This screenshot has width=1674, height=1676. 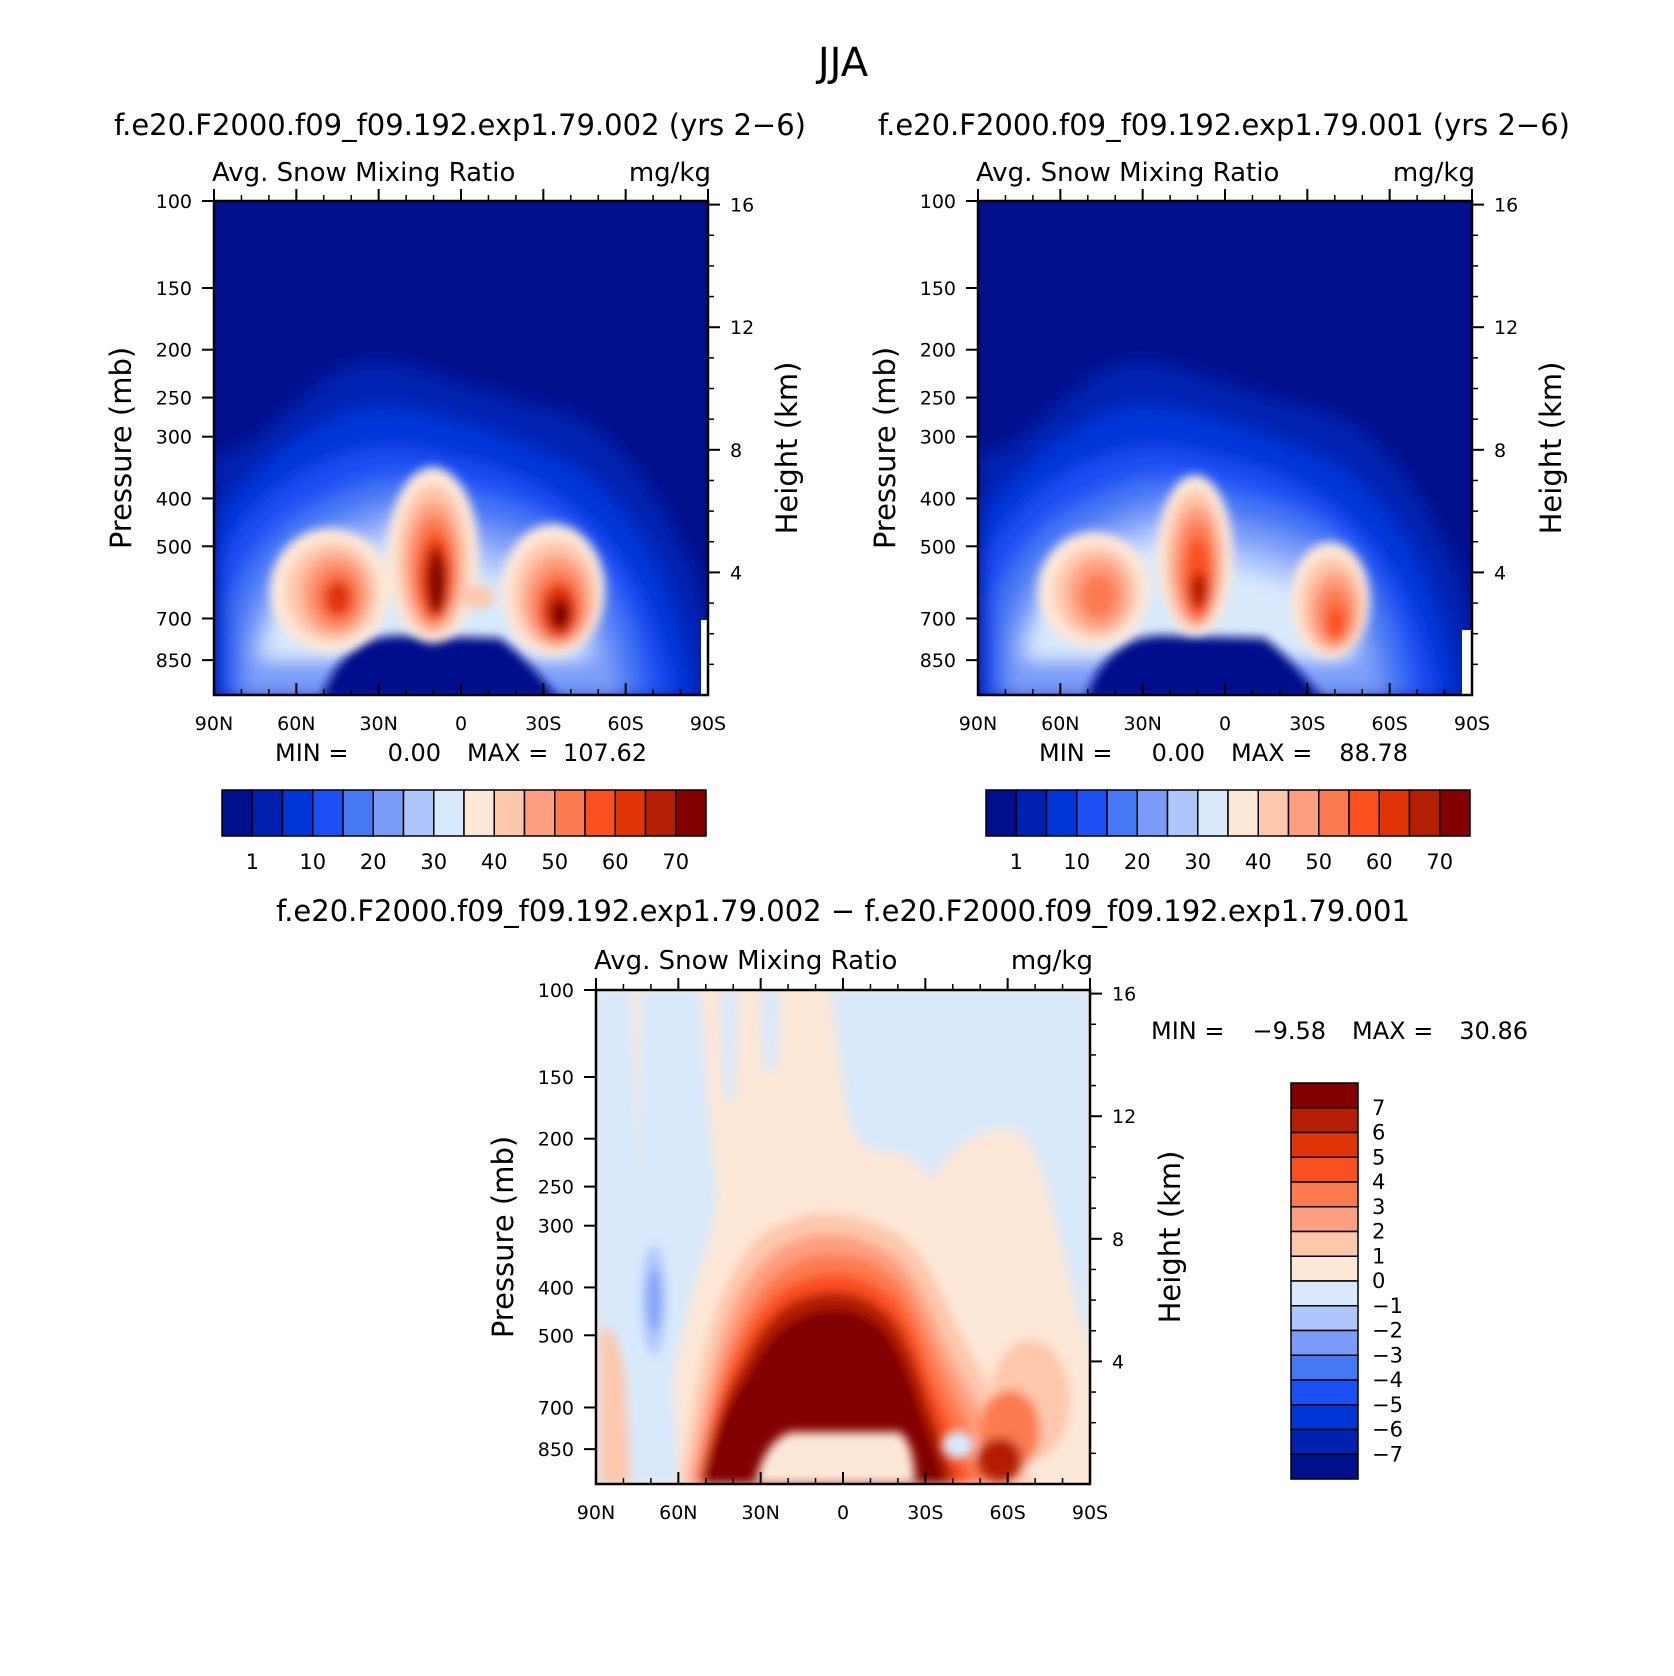 I want to click on y2-tick-label: 8, so click(x=1500, y=451).